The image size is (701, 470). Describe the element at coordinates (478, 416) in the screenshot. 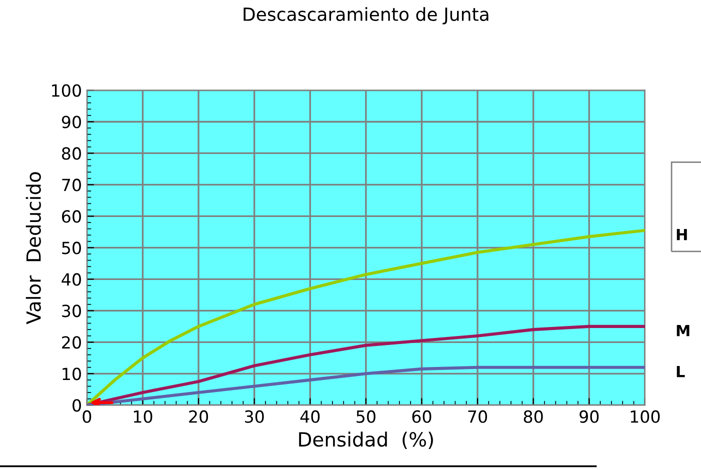

I see `x-tick-label: 70` at that location.